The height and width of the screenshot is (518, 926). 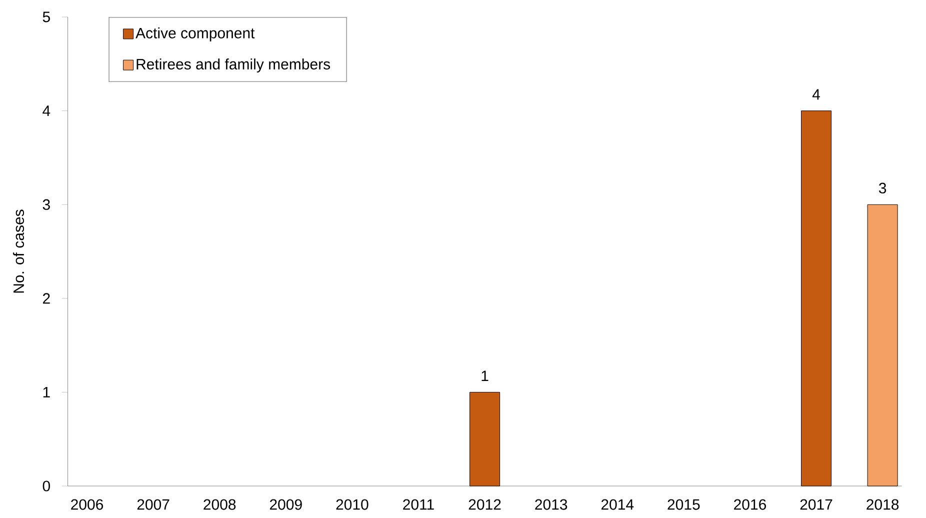 What do you see at coordinates (233, 65) in the screenshot?
I see `legend-label: Retirees and family members` at bounding box center [233, 65].